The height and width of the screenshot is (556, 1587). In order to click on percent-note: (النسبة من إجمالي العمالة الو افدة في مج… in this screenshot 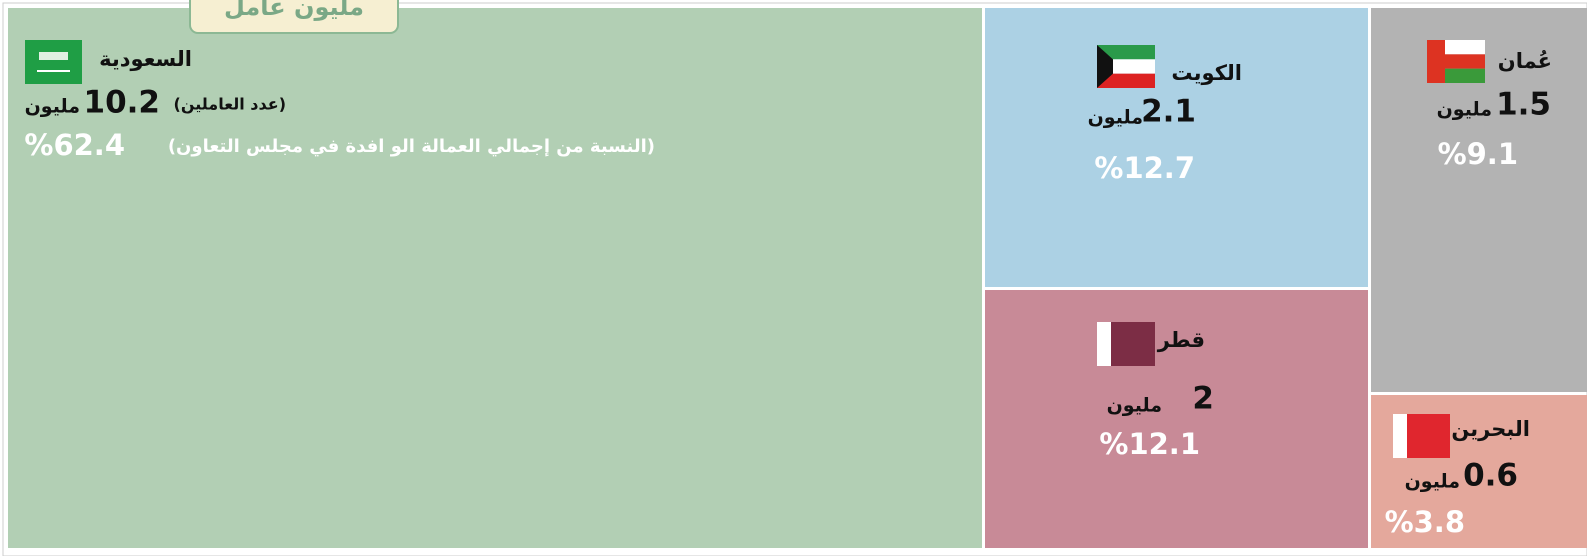, I will do `click(411, 146)`.